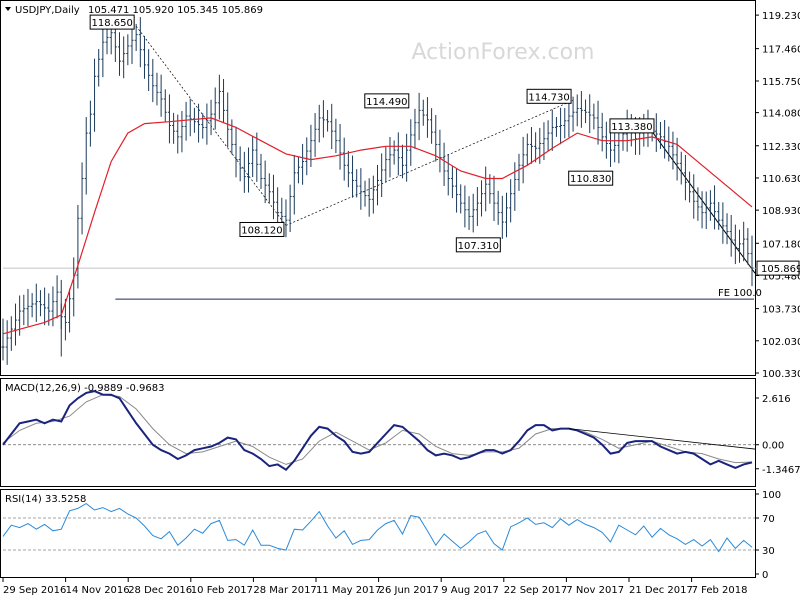 This screenshot has height=600, width=800. Describe the element at coordinates (535, 590) in the screenshot. I see `date-tick-label: 22 Sep 2017` at that location.